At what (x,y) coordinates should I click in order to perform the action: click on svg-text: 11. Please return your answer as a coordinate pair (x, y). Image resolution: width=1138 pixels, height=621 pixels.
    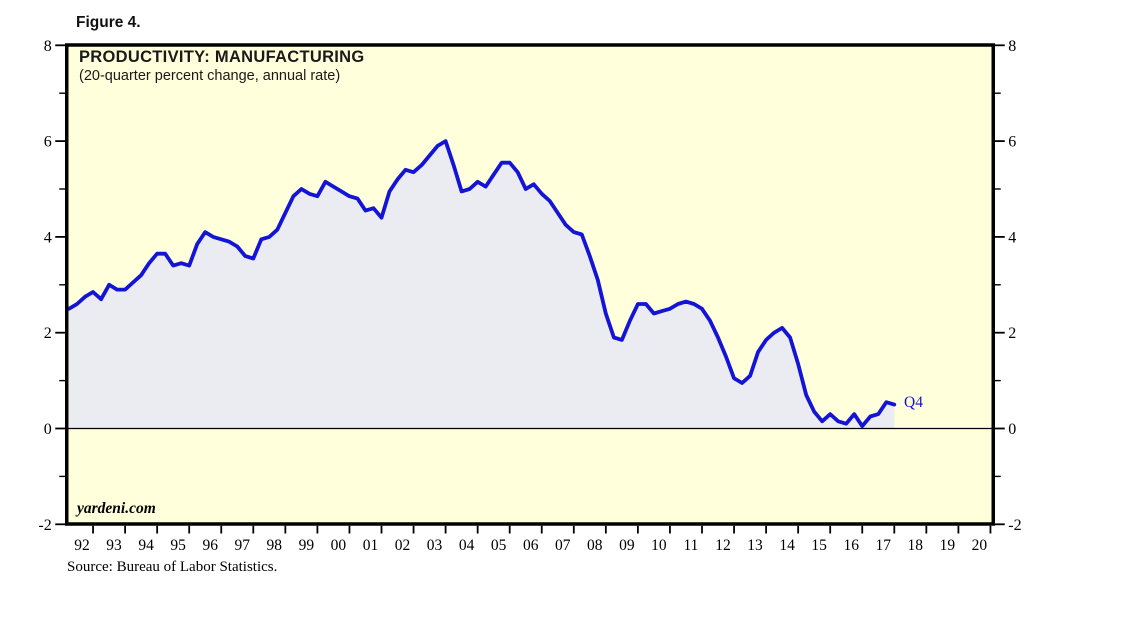
    Looking at the image, I should click on (690, 545).